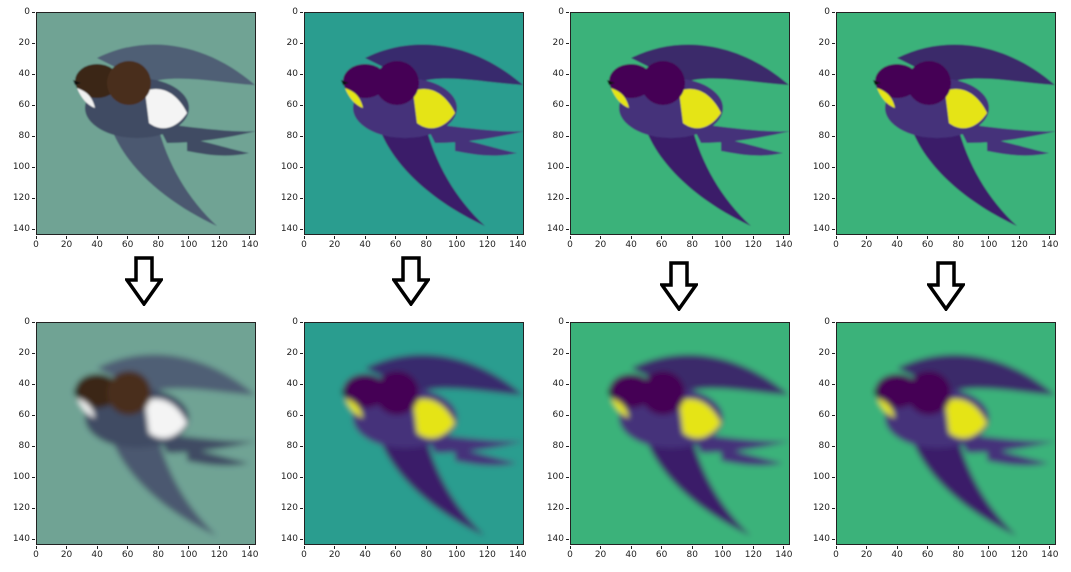 The height and width of the screenshot is (572, 1071). I want to click on panel-channel-1-reconstructed, so click(414, 433).